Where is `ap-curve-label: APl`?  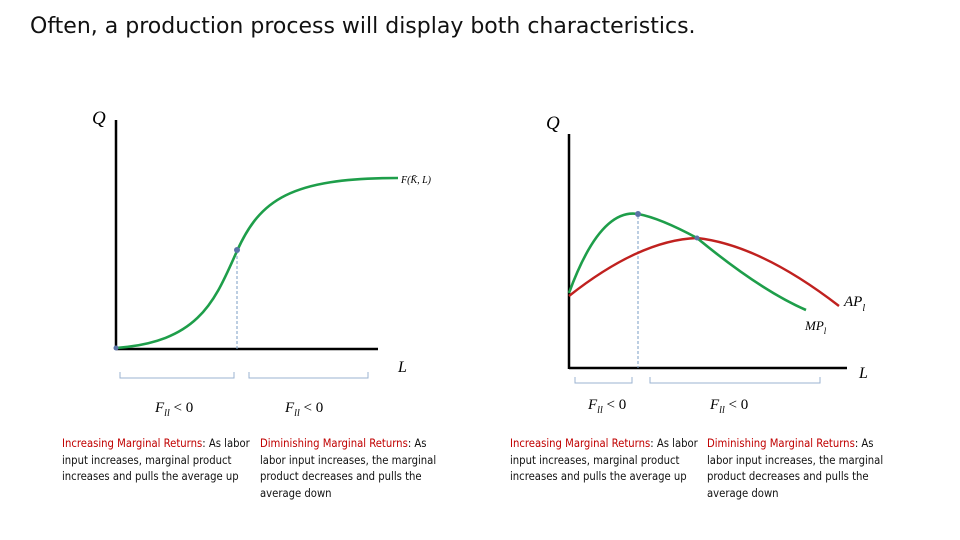
ap-curve-label: APl is located at coordinates (854, 304).